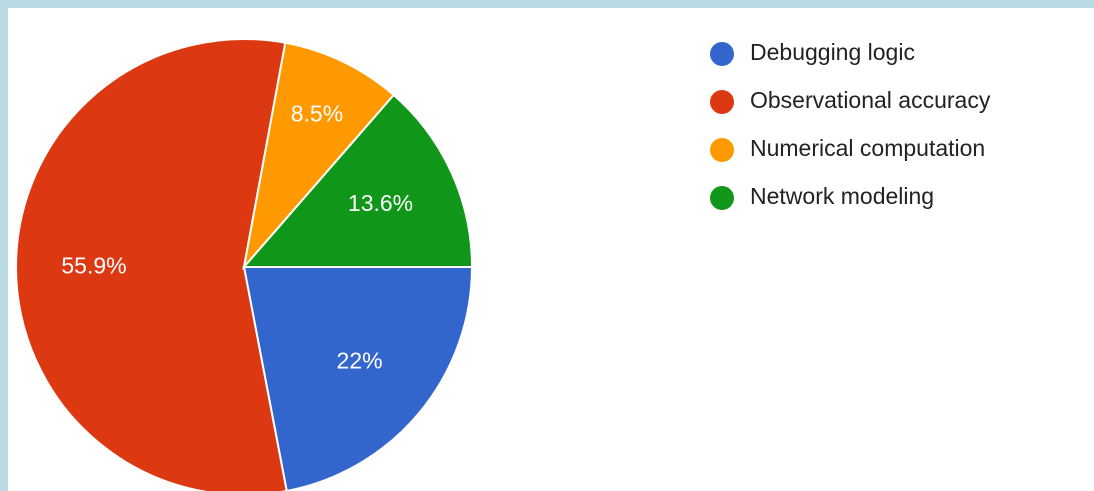  I want to click on slice-label-network-modeling: 13.6%, so click(380, 203).